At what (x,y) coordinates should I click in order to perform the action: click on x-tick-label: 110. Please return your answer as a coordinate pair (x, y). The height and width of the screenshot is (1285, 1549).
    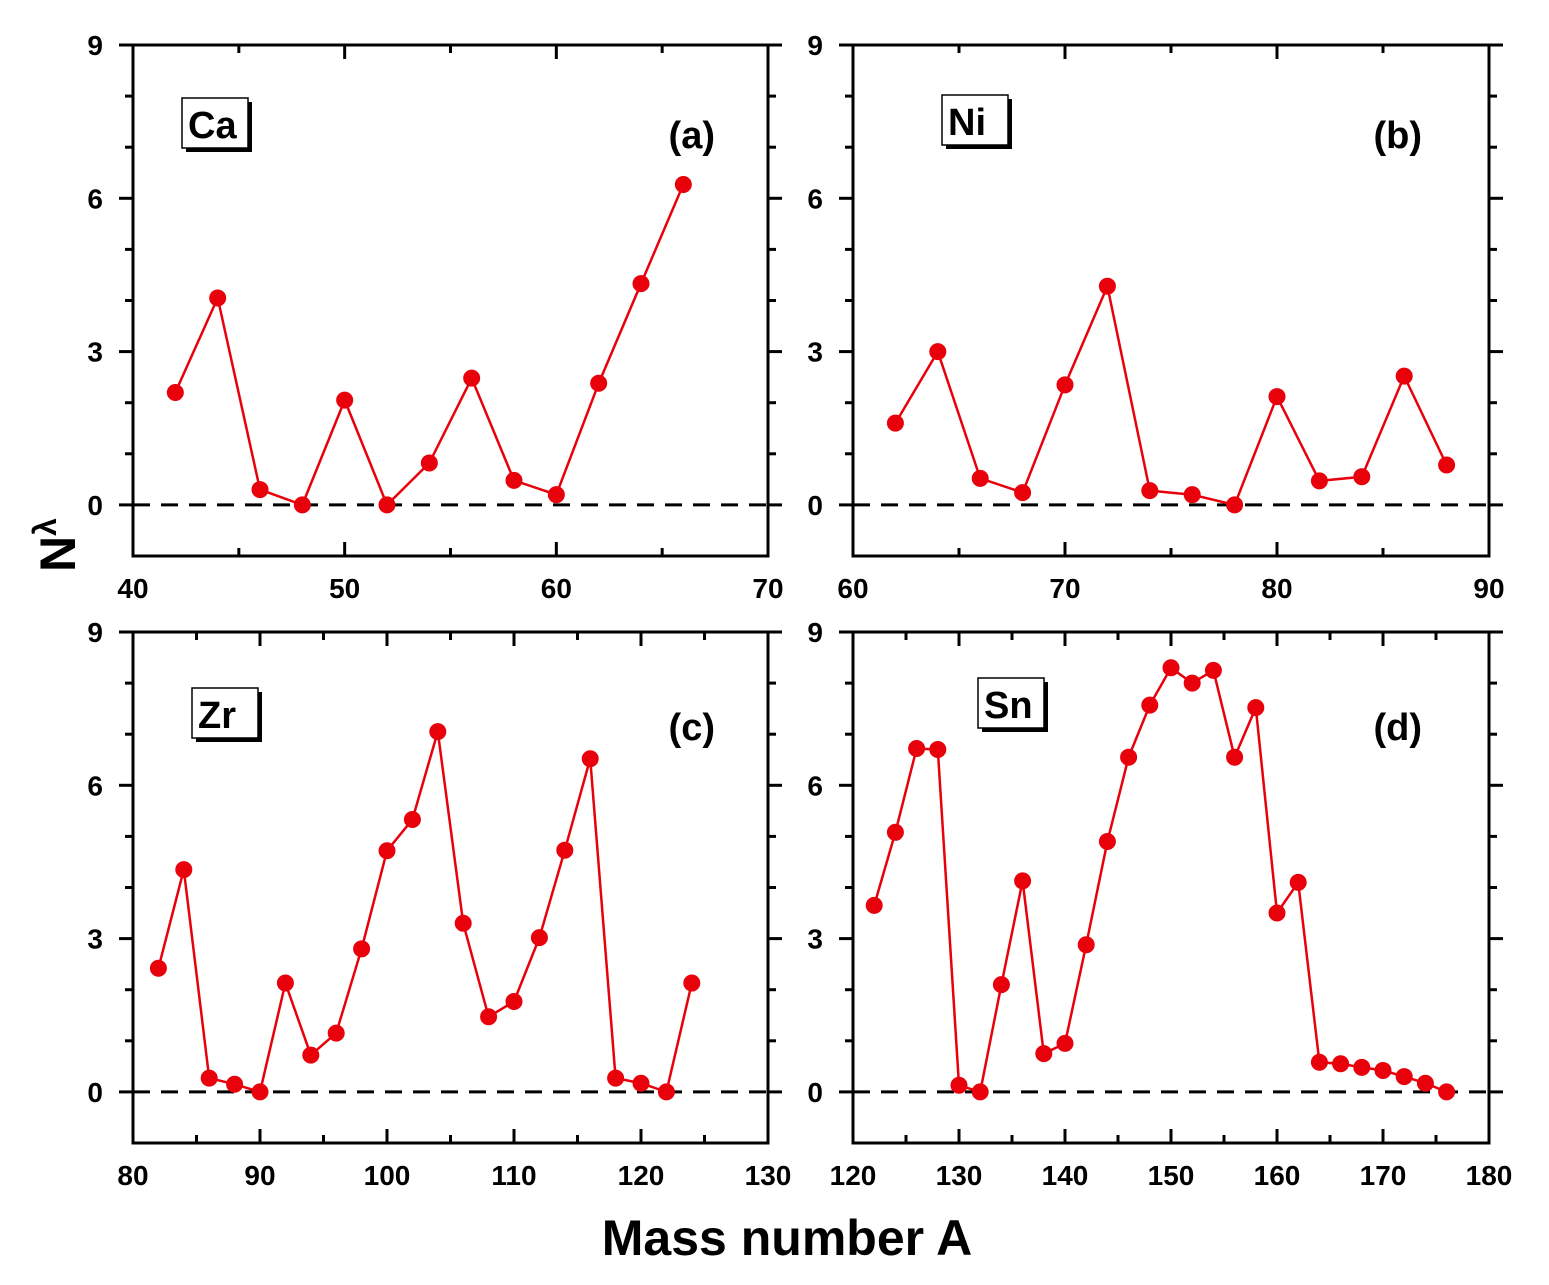
    Looking at the image, I should click on (513, 1175).